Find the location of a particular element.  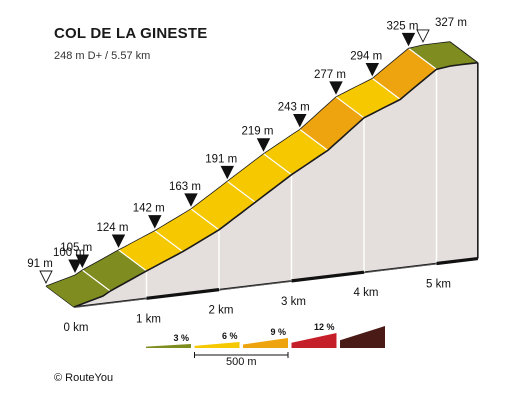

x-tick-label: 0 km is located at coordinates (76, 328).